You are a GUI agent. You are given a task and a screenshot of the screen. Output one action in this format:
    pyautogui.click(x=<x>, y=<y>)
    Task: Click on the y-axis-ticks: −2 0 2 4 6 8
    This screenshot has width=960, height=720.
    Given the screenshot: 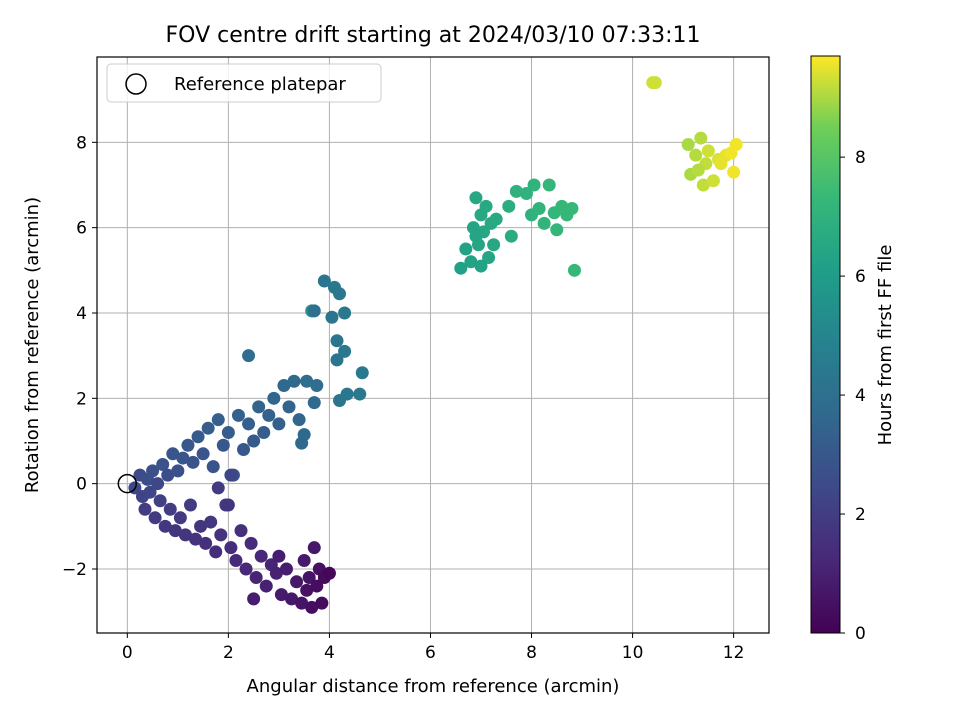 What is the action you would take?
    pyautogui.click(x=79, y=356)
    